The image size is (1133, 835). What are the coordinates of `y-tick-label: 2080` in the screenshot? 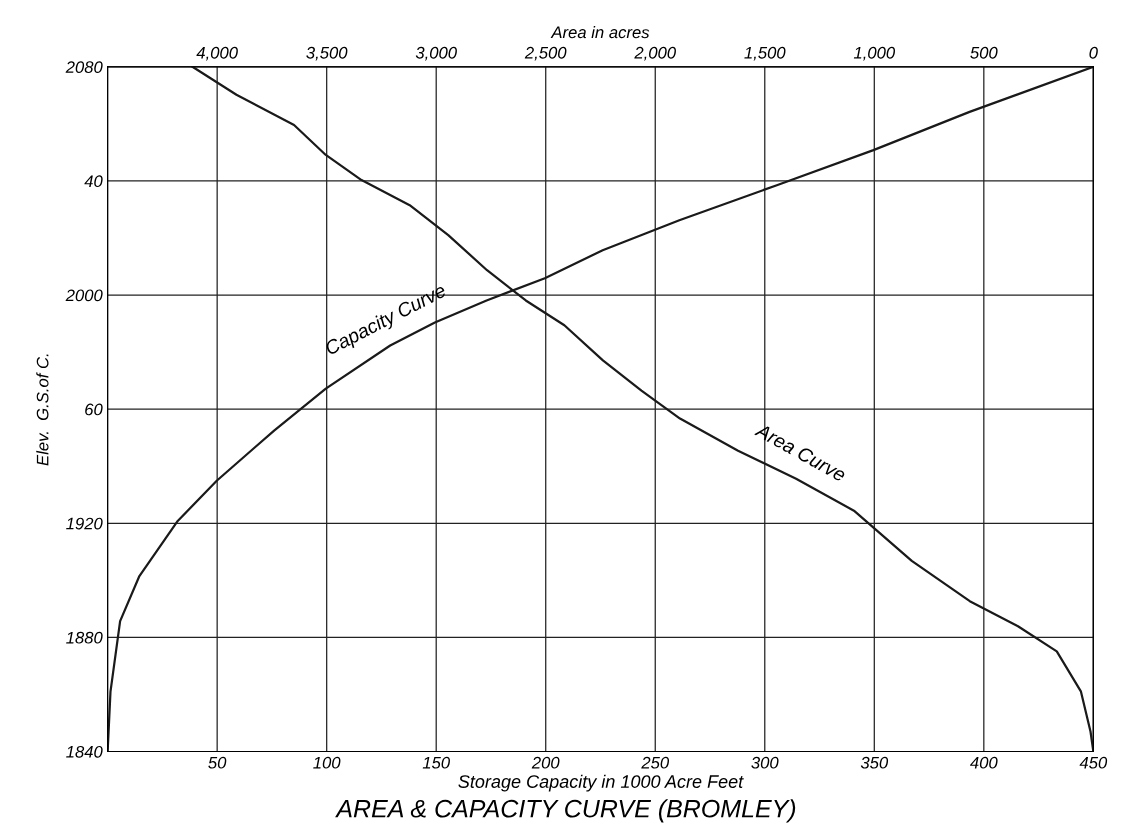 It's located at (84, 67).